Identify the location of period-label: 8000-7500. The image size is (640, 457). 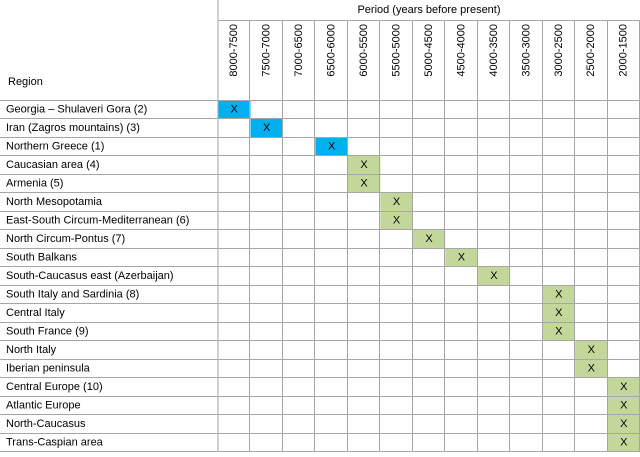
(234, 50).